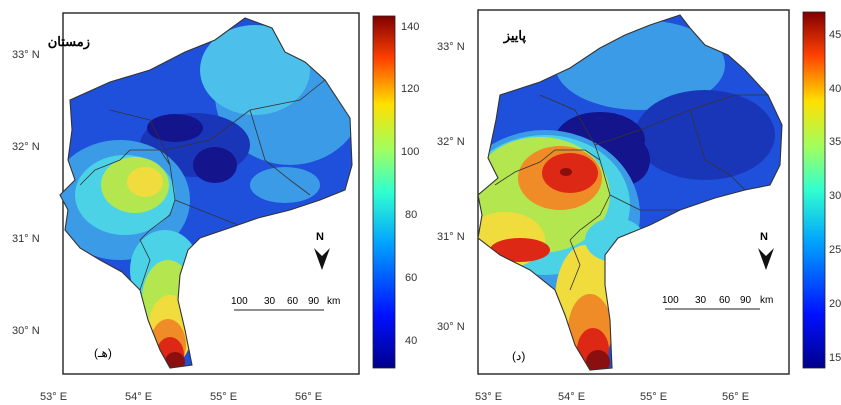  I want to click on colorbar: 45 40 35 30 25 20 15, so click(821, 190).